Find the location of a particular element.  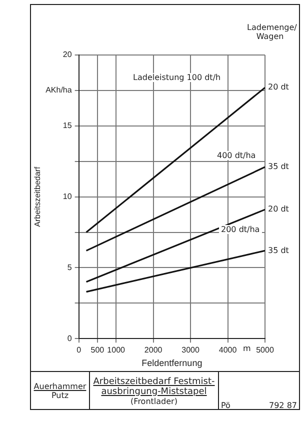

y-tick-label: 20 is located at coordinates (67, 55).